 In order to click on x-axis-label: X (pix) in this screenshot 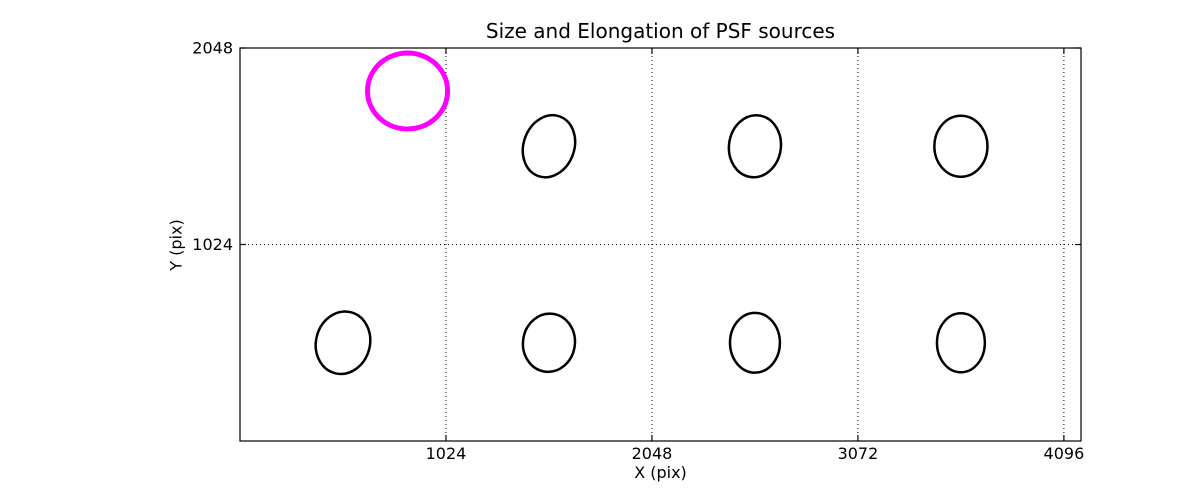, I will do `click(660, 472)`.